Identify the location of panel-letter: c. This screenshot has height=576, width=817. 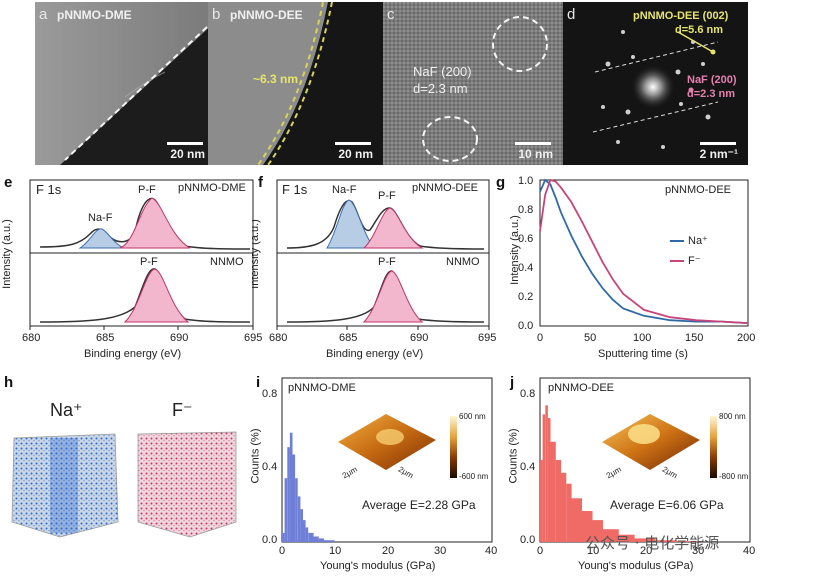
(391, 14).